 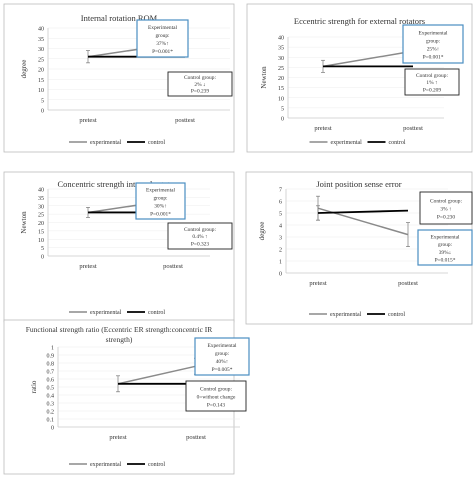 What do you see at coordinates (368, 59) in the screenshot?
I see `series-line-experimental` at bounding box center [368, 59].